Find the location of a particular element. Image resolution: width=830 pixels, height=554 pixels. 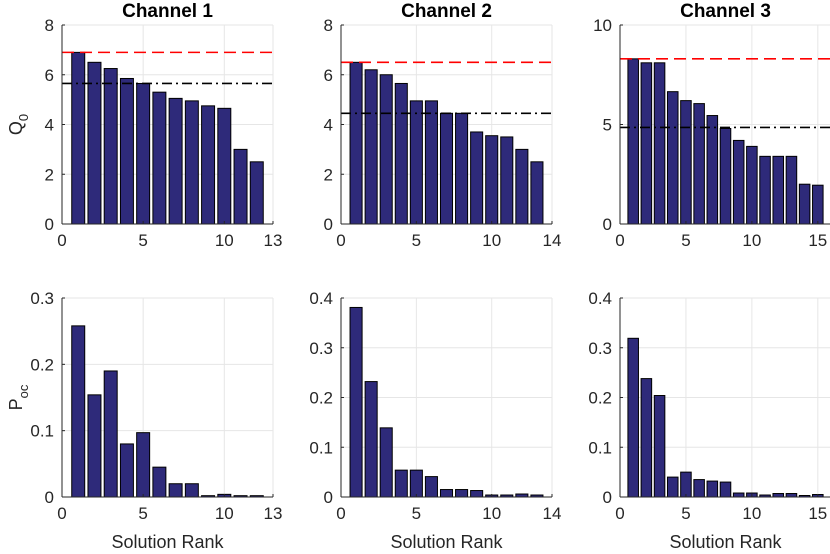

x-tick-label: 15 is located at coordinates (817, 513).